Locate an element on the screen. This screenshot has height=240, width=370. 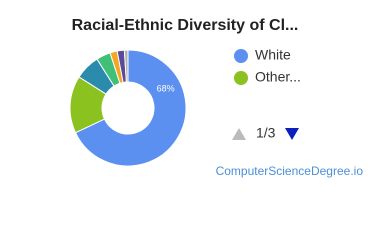
pie-slice is located at coordinates (126, 66).